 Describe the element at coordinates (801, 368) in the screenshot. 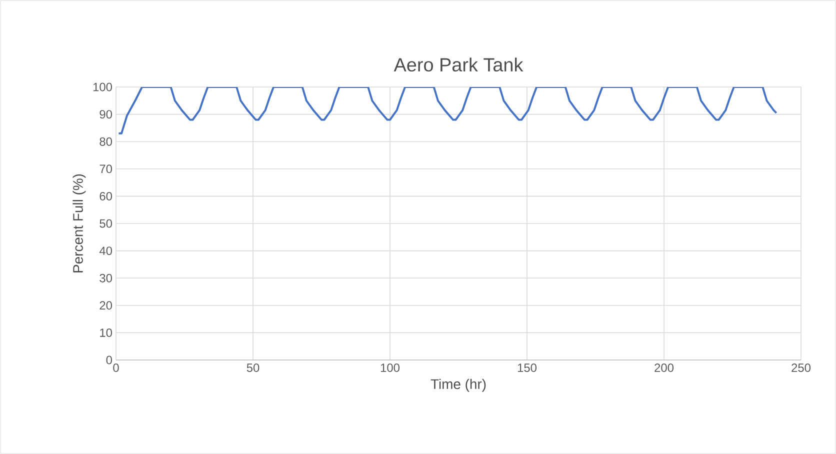

I see `x-tick-label: 250` at that location.